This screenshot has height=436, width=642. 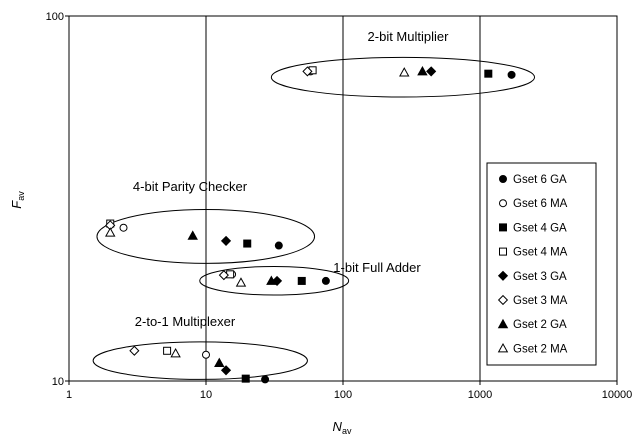 I want to click on legend-entry: Gset 6 GA, so click(x=540, y=180).